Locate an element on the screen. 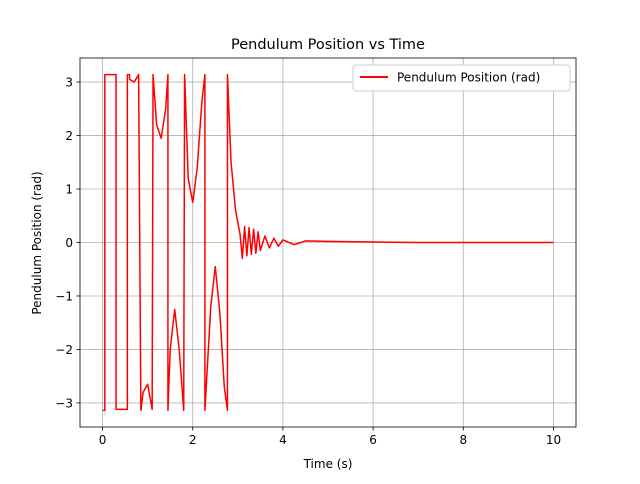  y-tick-label: 2 is located at coordinates (69, 136).